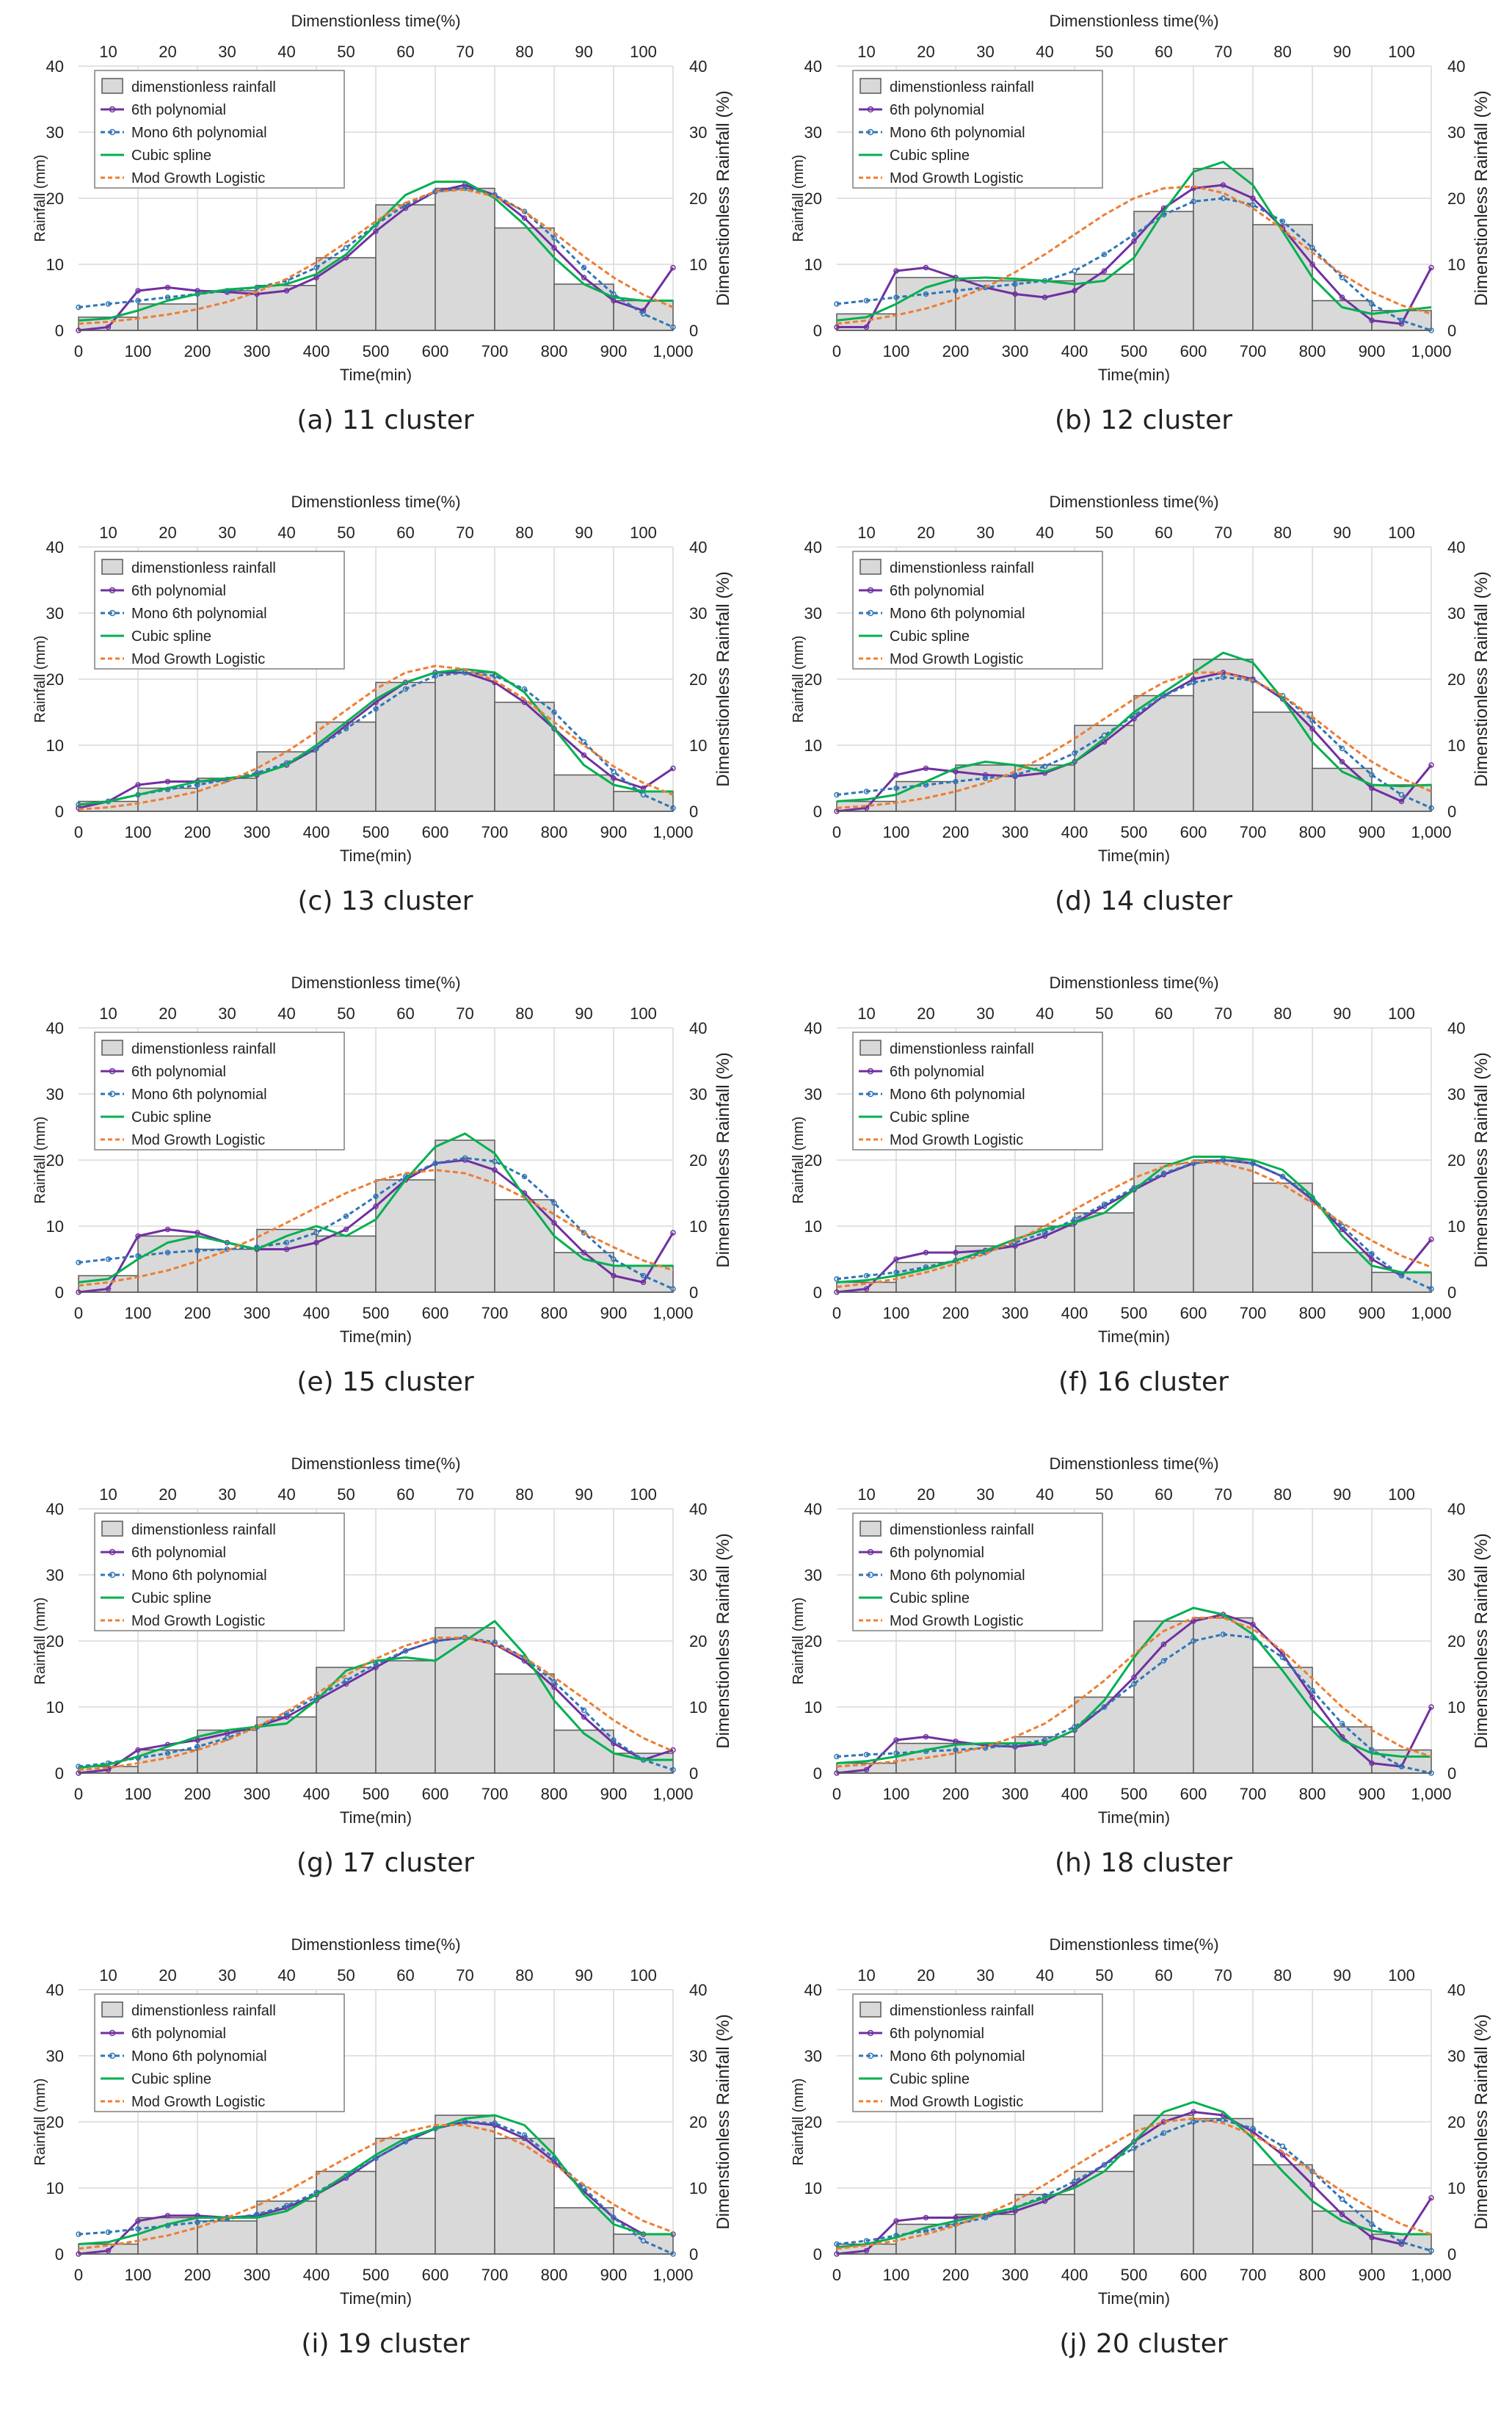 The image size is (1512, 2417). Describe the element at coordinates (386, 2344) in the screenshot. I see `chart-caption: (i) 19 cluster` at that location.